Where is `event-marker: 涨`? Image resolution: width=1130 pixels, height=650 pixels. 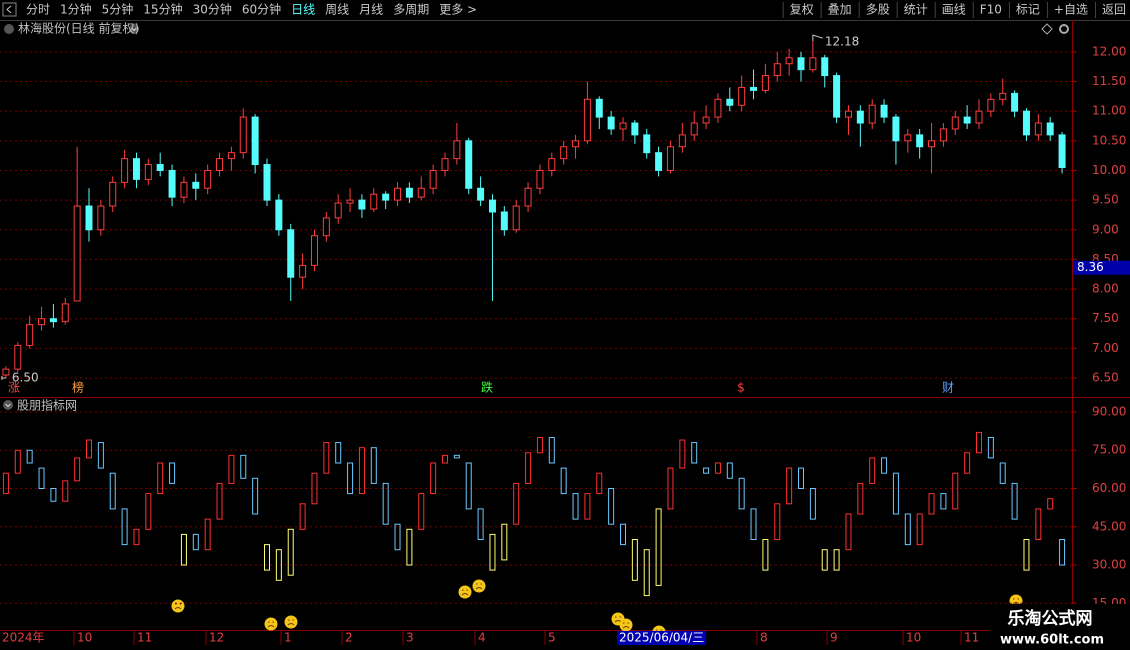 event-marker: 涨 is located at coordinates (14, 387).